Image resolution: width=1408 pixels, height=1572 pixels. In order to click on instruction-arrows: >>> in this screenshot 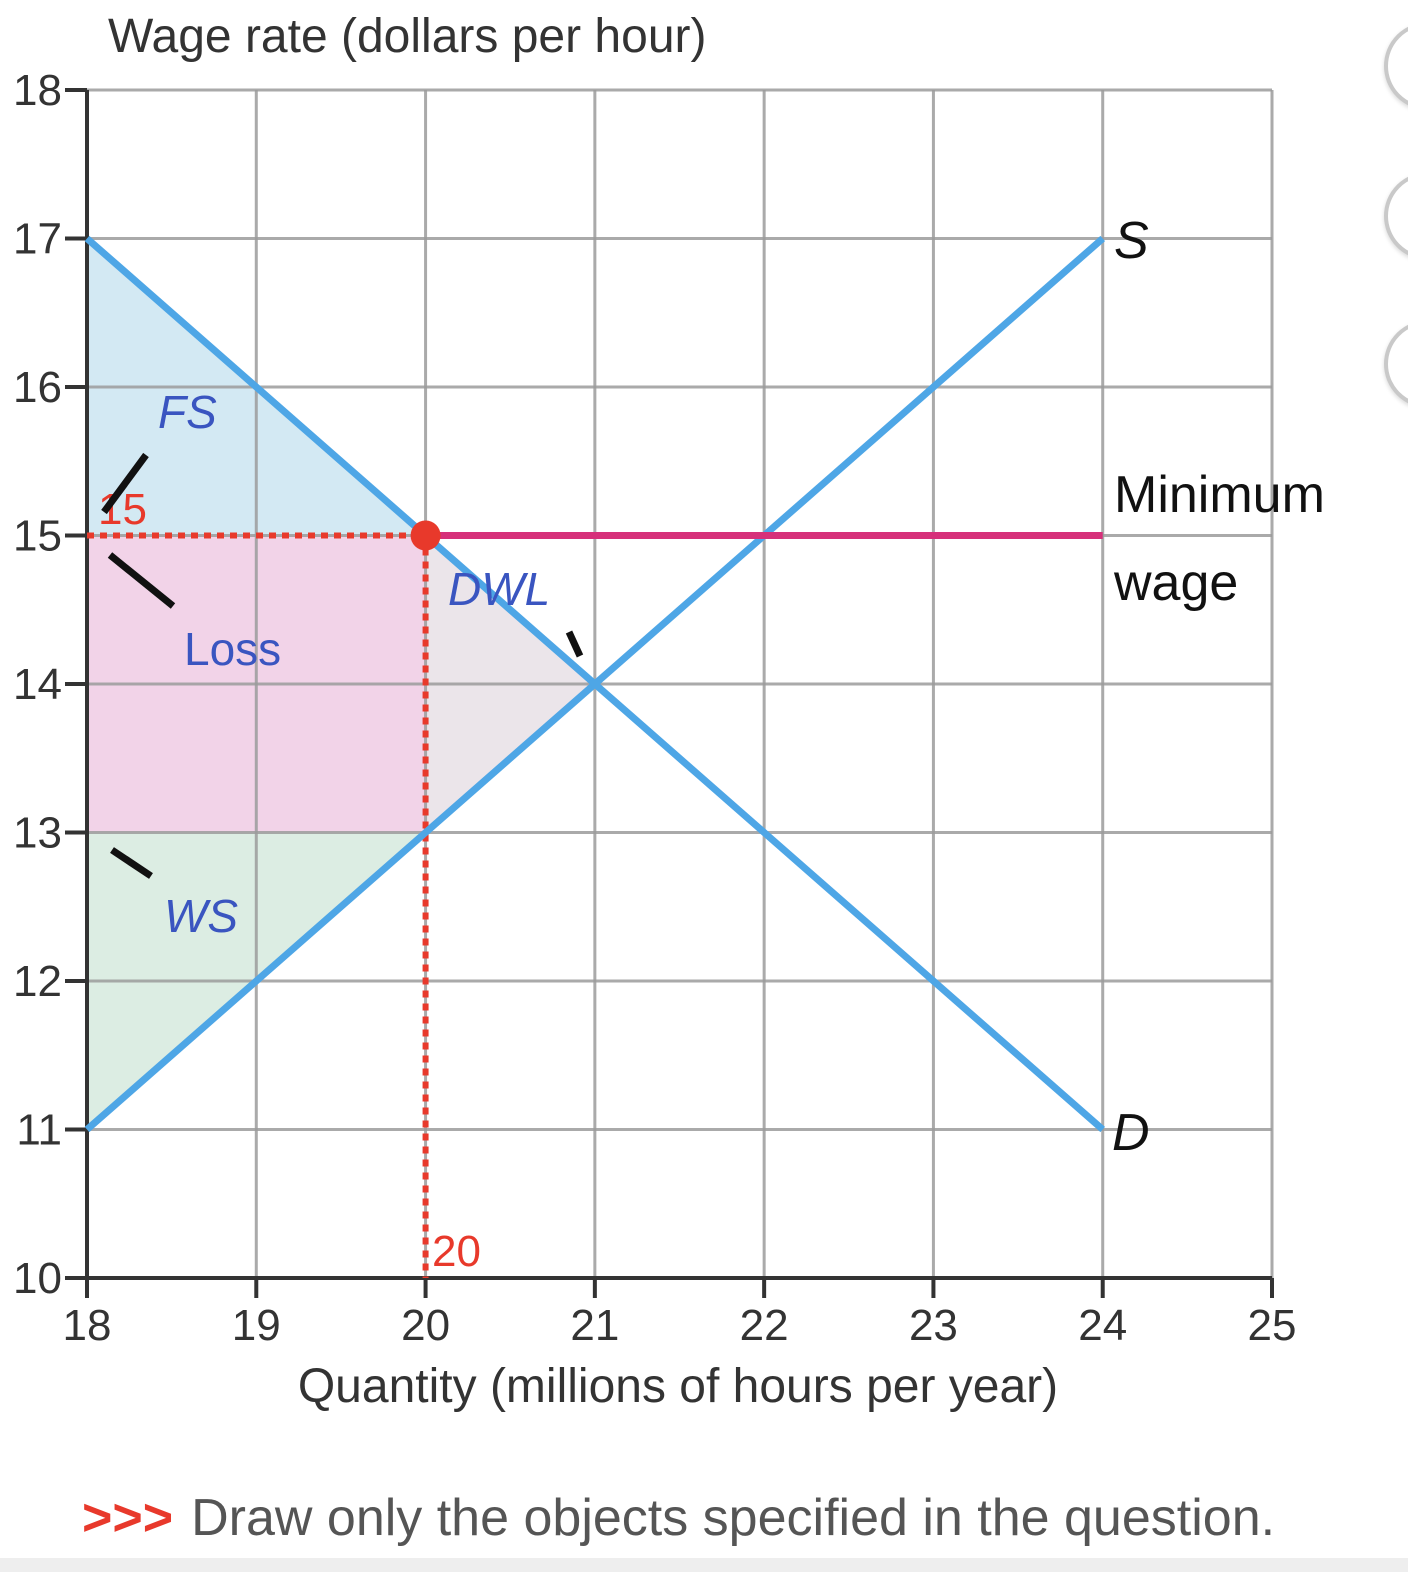, I will do `click(128, 1518)`.